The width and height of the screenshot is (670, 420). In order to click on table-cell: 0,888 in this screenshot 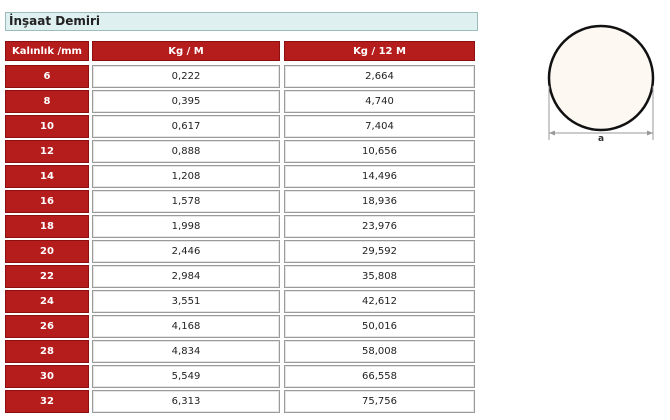, I will do `click(186, 151)`.